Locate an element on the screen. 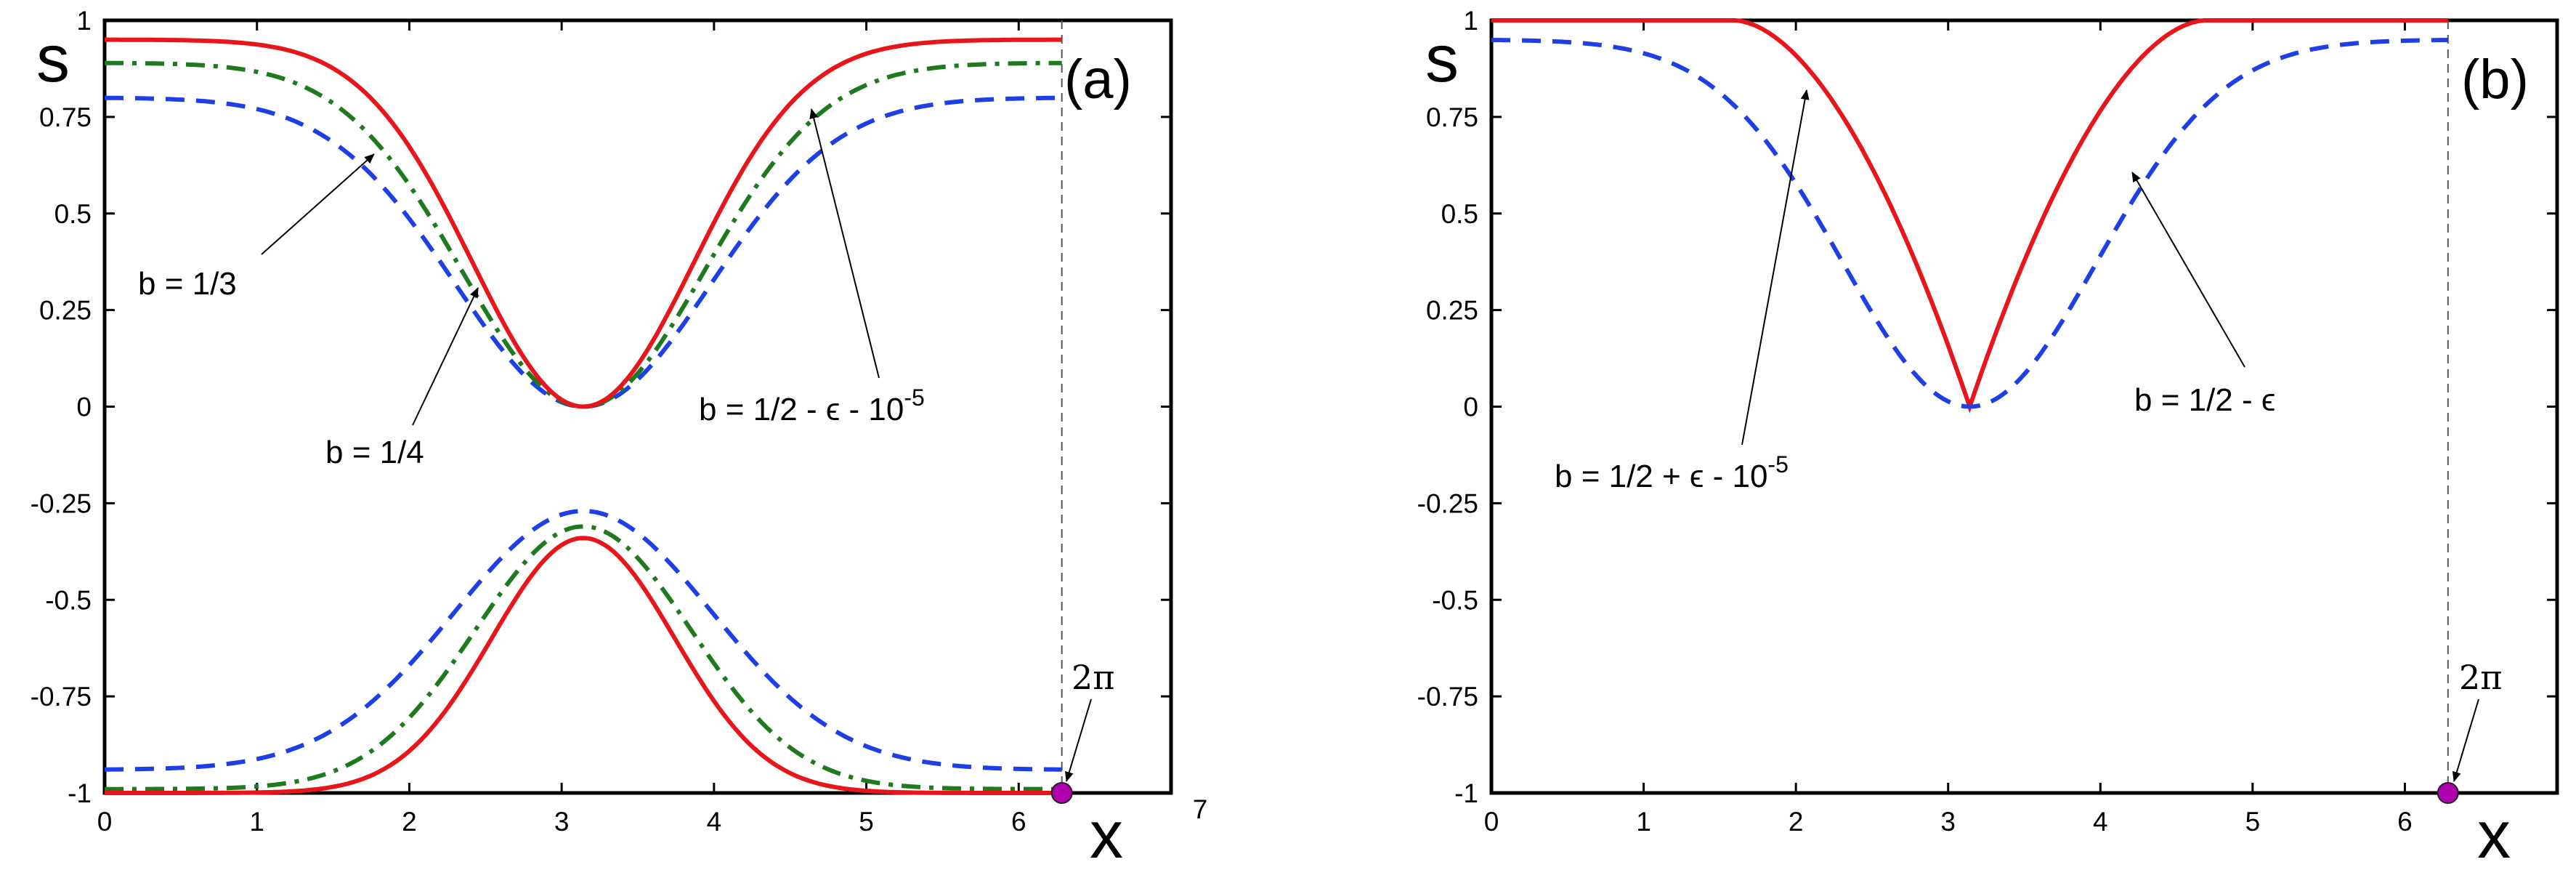  annotation-b-1-3-arrow is located at coordinates (318, 204).